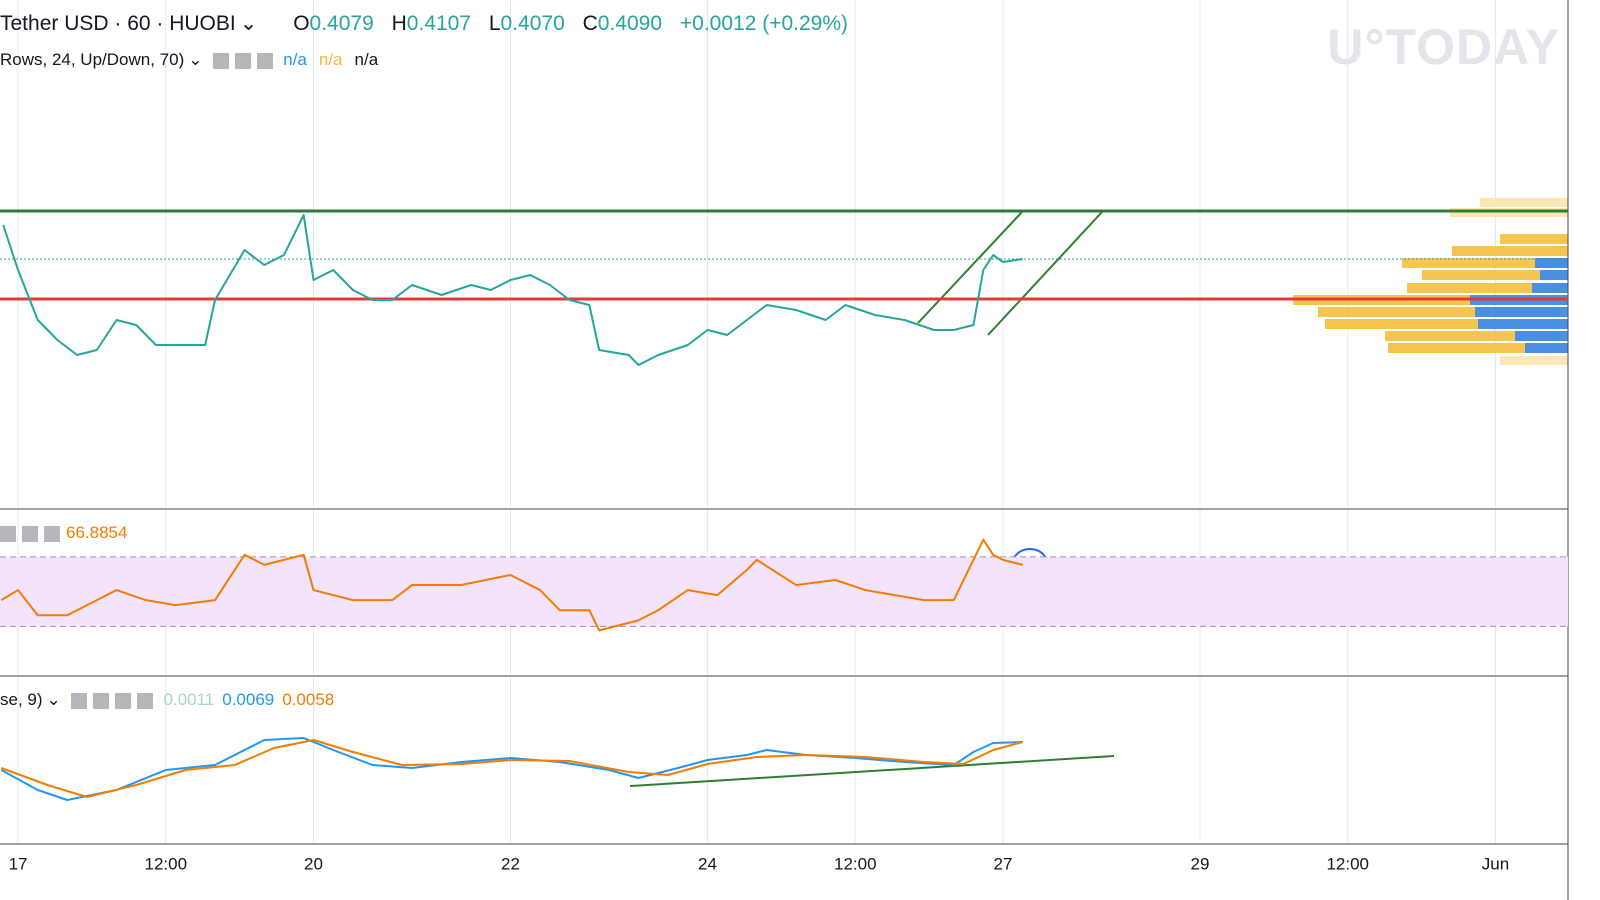 This screenshot has width=1600, height=900. I want to click on ohlc-value: 0.4107, so click(439, 23).